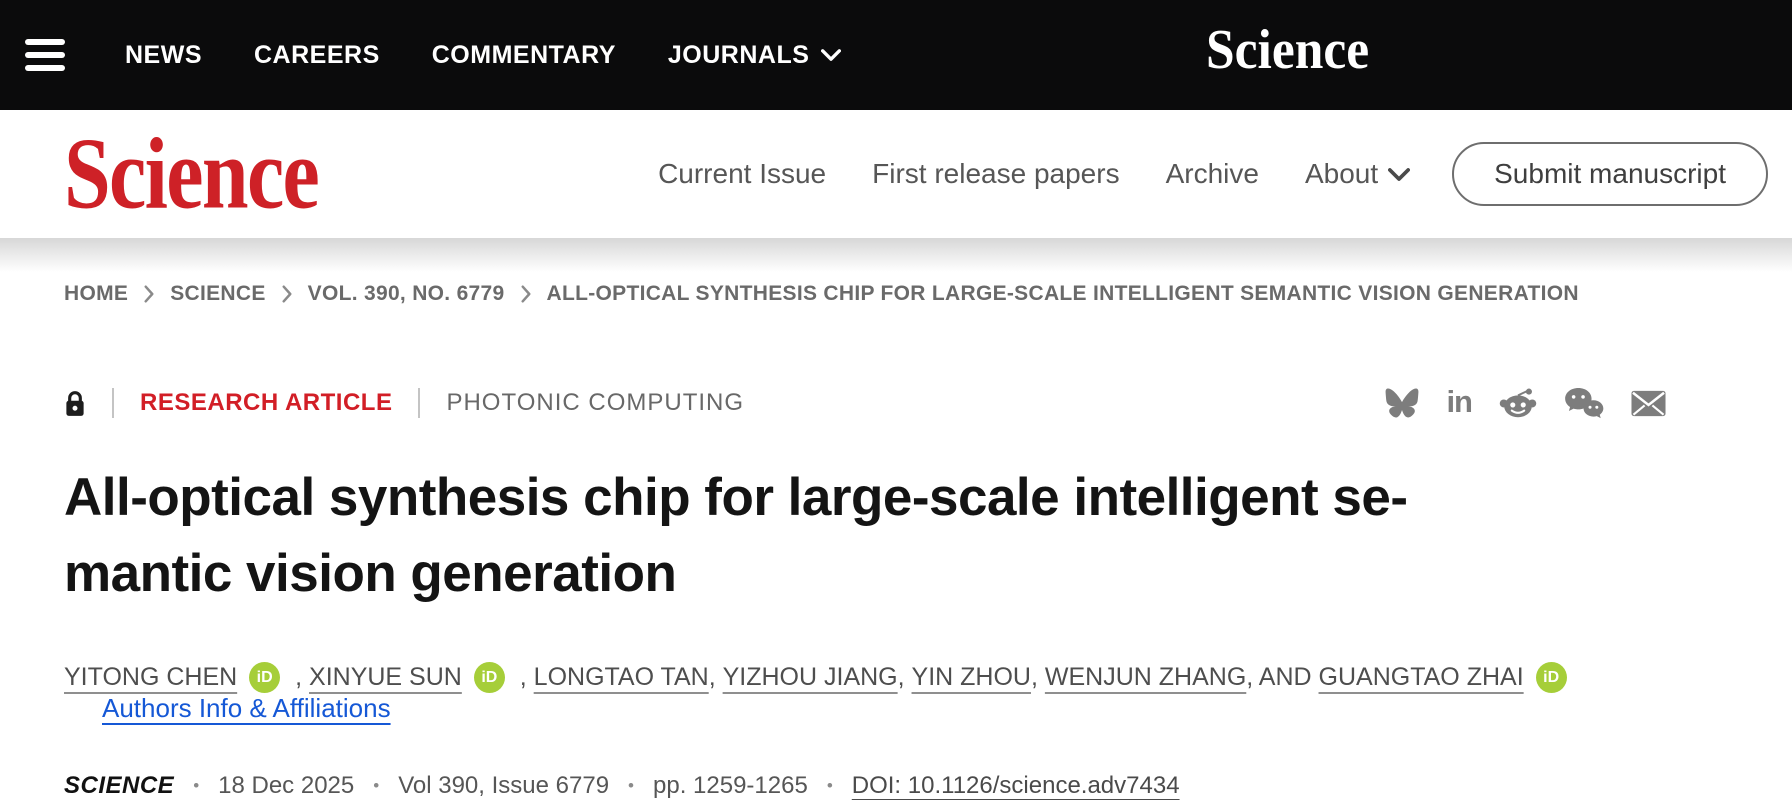  I want to click on volume-issue: Vol 390, Issue 6779, so click(504, 785).